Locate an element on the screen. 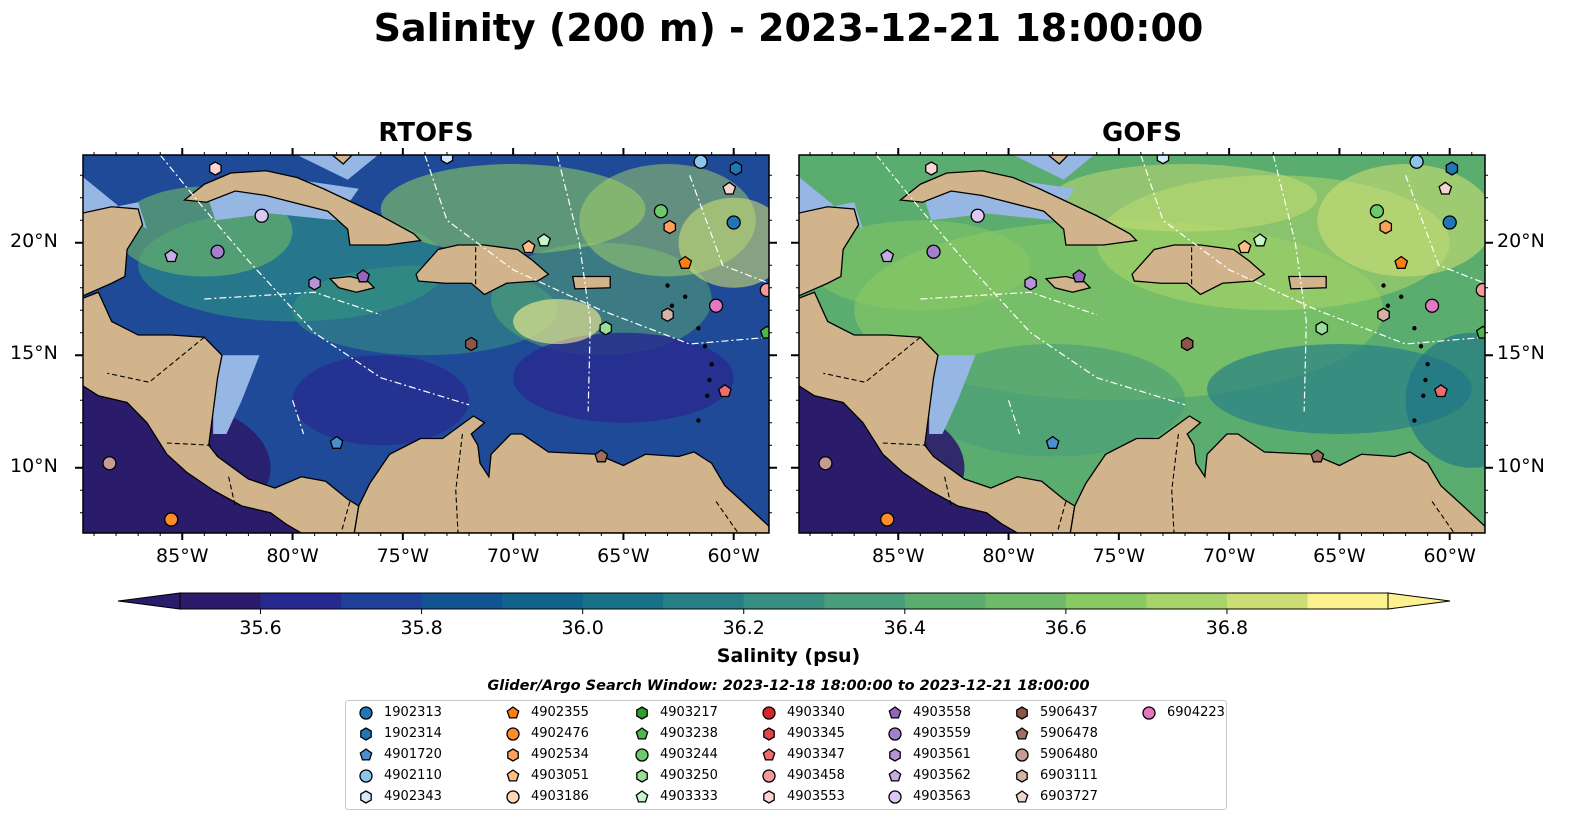 This screenshot has height=826, width=1577. lon-tick-label: 60°W is located at coordinates (733, 556).